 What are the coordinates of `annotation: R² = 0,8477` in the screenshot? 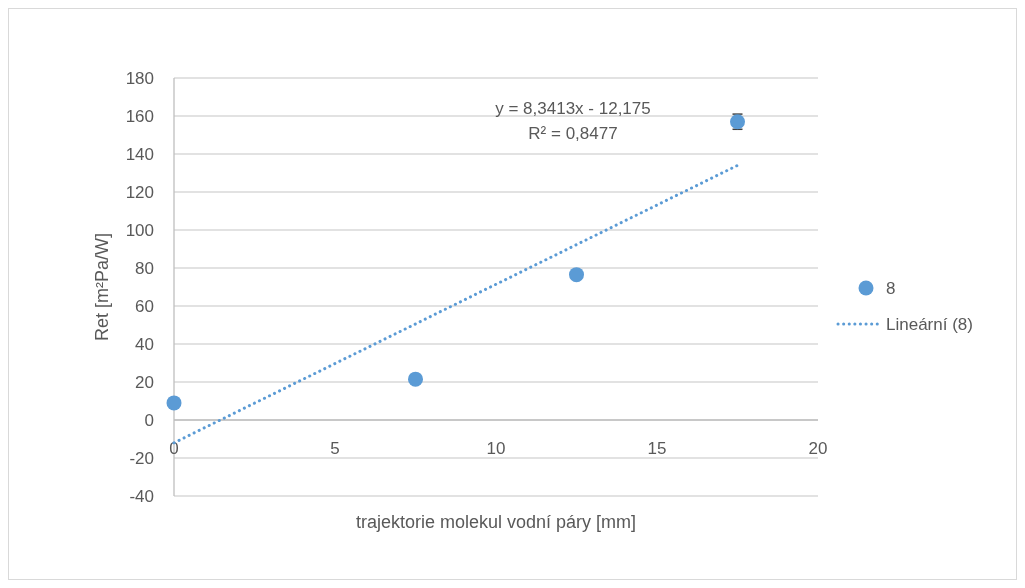 It's located at (573, 133).